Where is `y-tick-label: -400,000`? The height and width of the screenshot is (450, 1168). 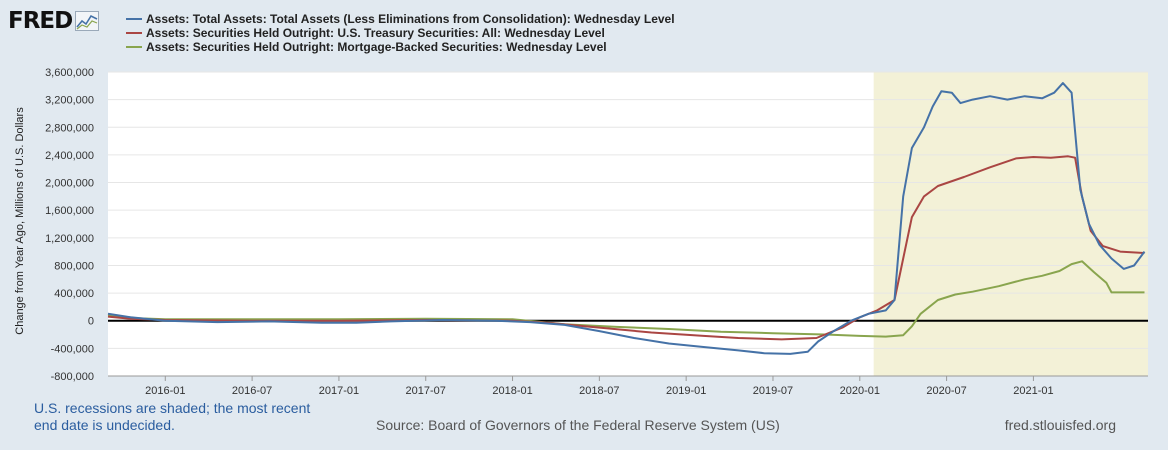 y-tick-label: -400,000 is located at coordinates (72, 349).